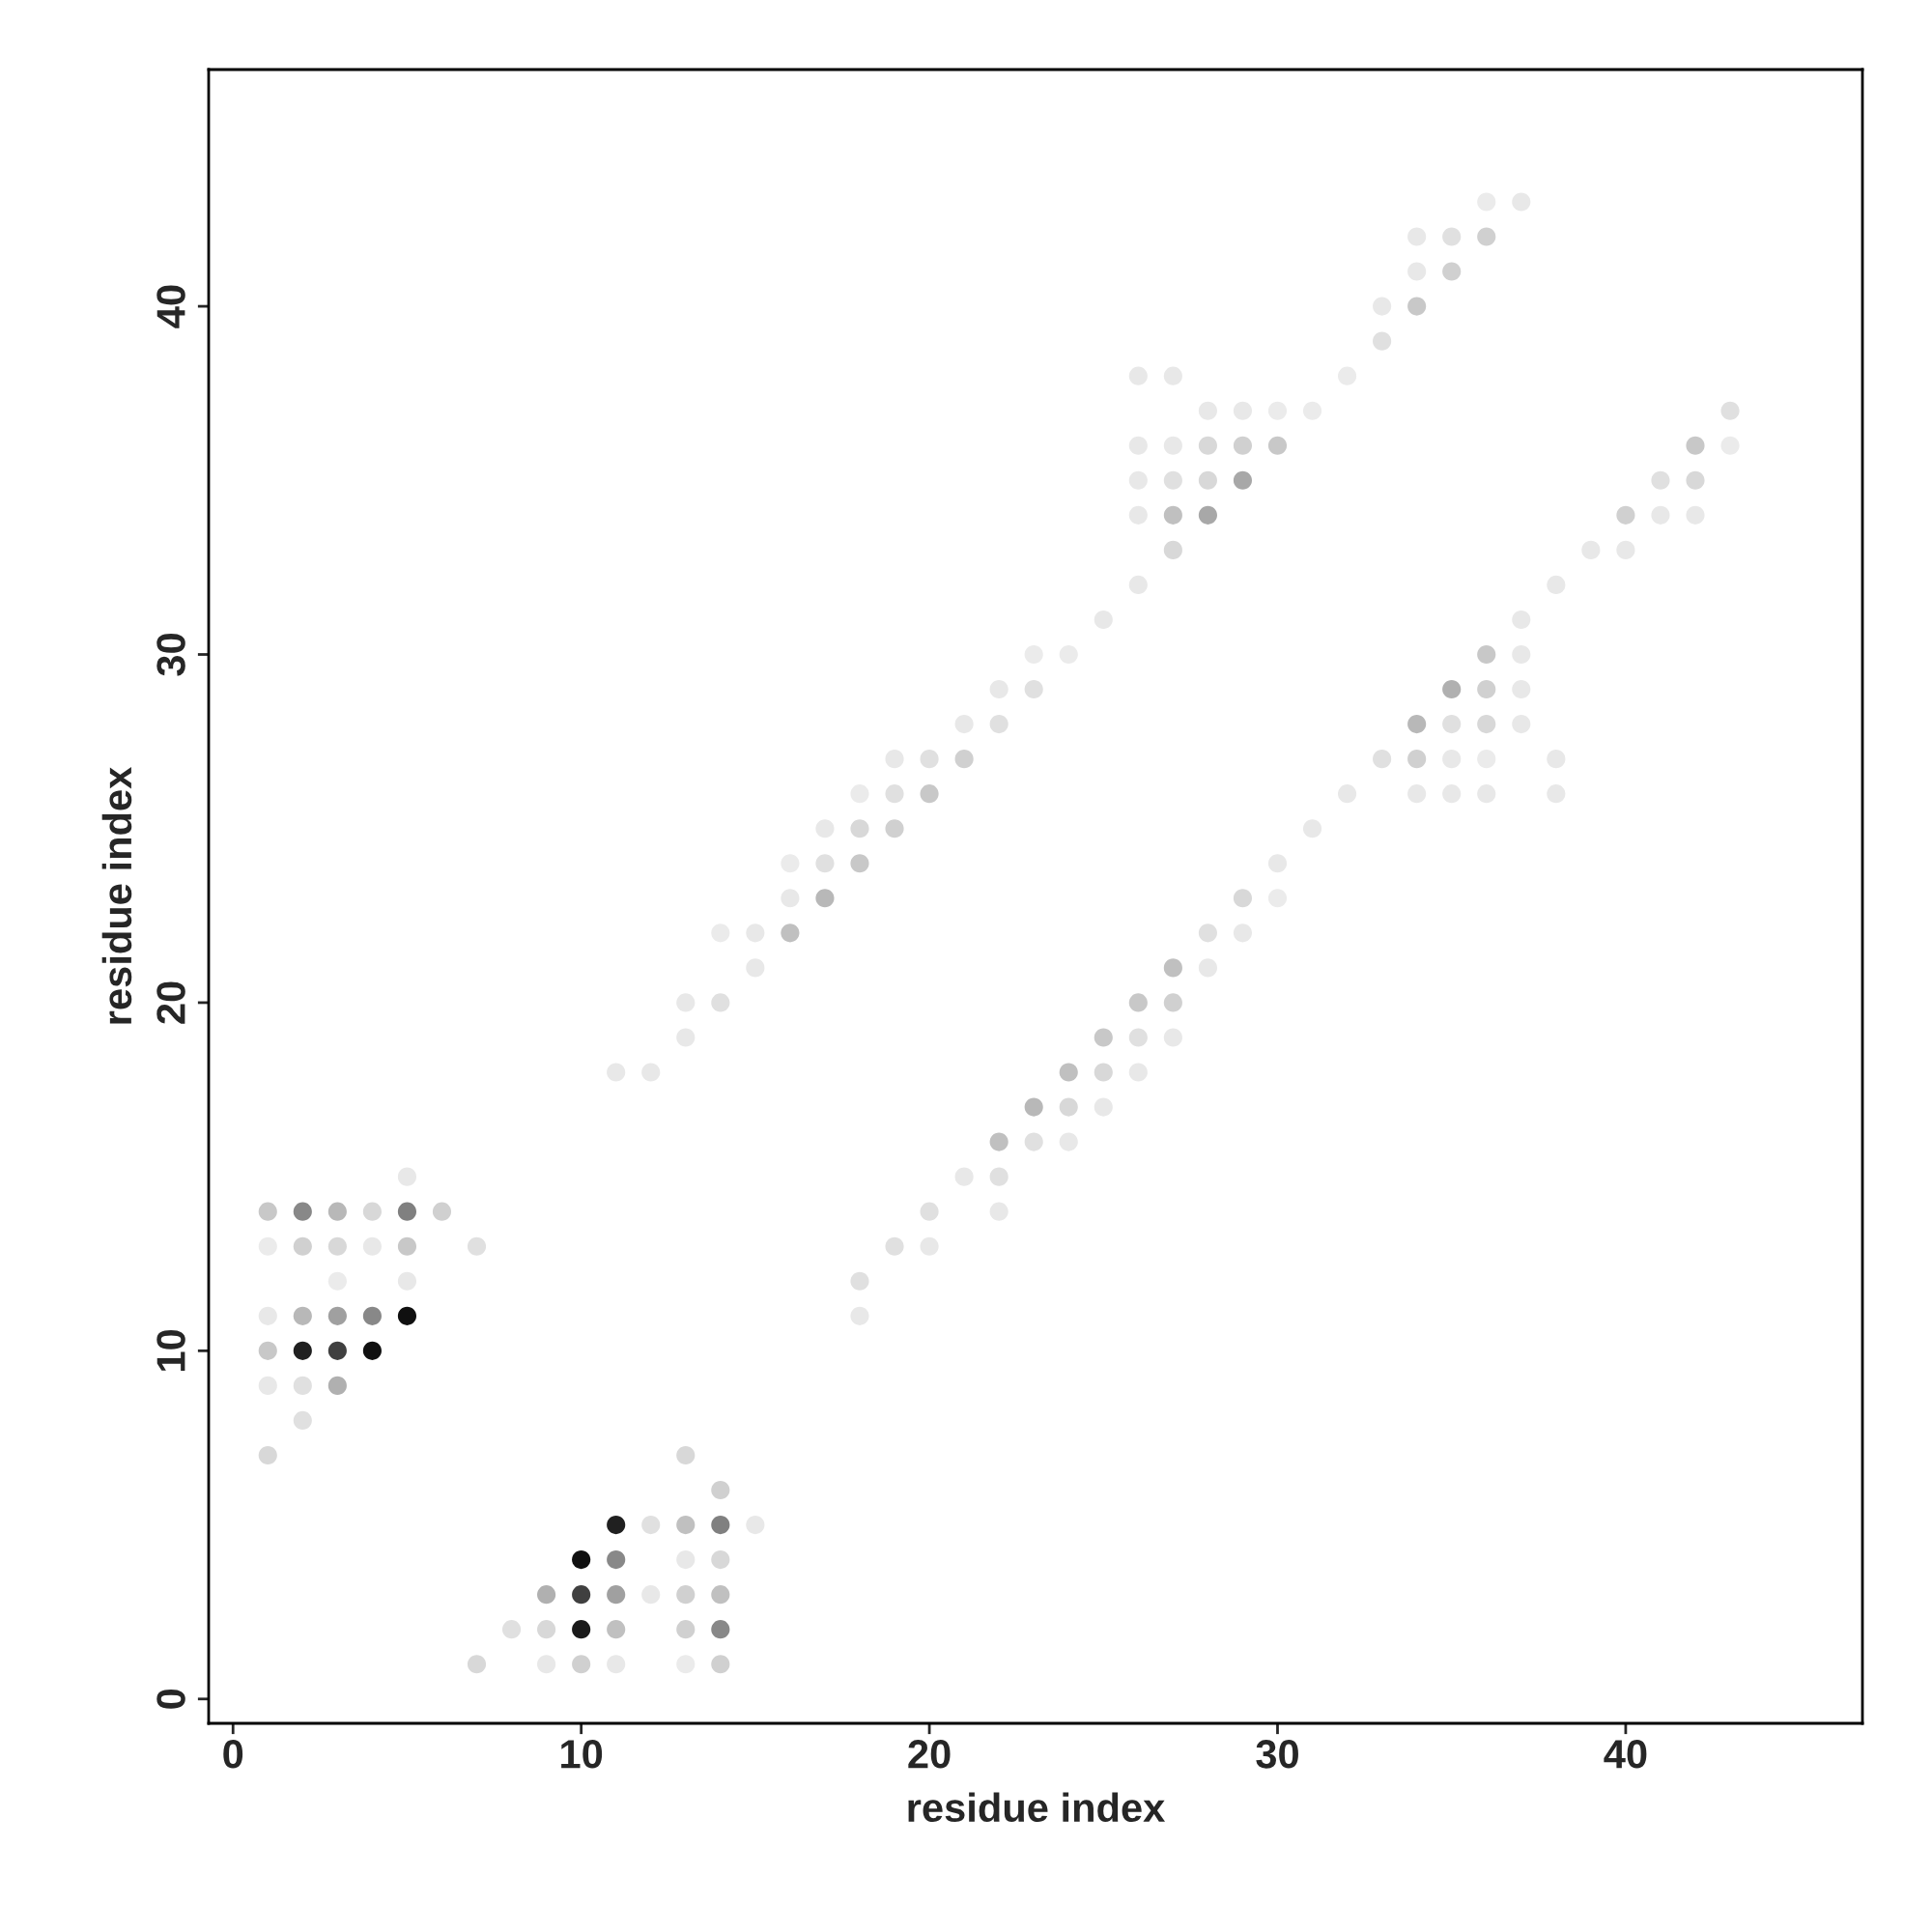 The width and height of the screenshot is (1932, 1932). What do you see at coordinates (170, 1350) in the screenshot?
I see `y-tick-label: 10` at bounding box center [170, 1350].